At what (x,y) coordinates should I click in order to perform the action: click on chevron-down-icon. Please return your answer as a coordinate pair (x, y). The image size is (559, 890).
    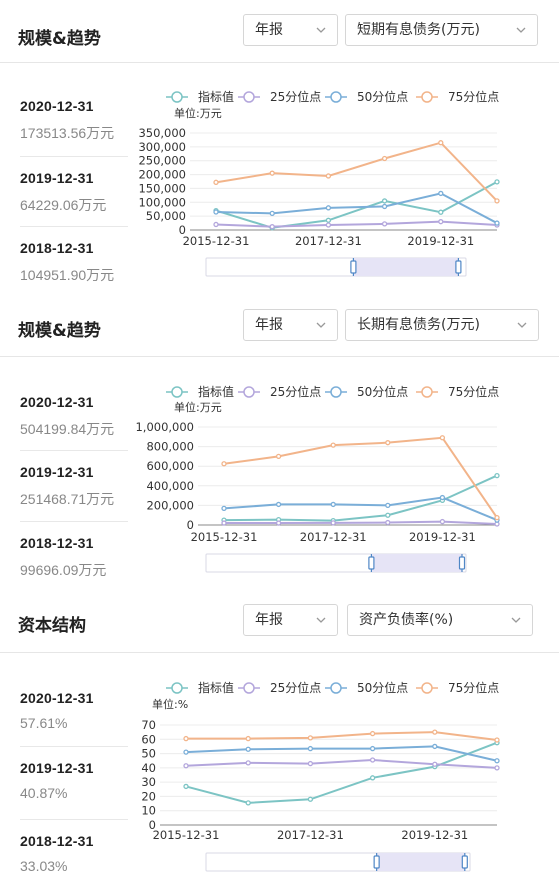
    Looking at the image, I should click on (521, 30).